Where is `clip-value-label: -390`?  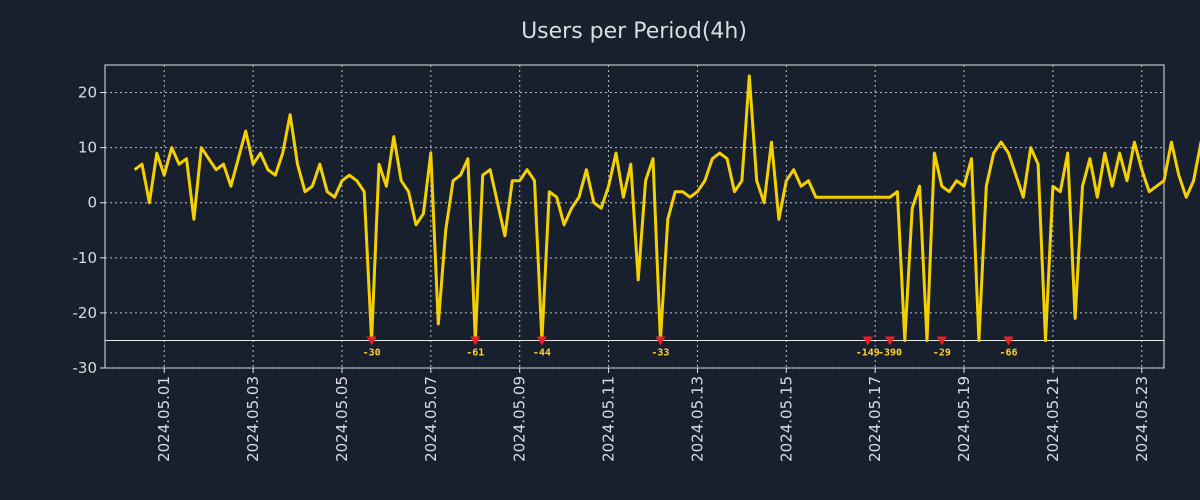
clip-value-label: -390 is located at coordinates (890, 352).